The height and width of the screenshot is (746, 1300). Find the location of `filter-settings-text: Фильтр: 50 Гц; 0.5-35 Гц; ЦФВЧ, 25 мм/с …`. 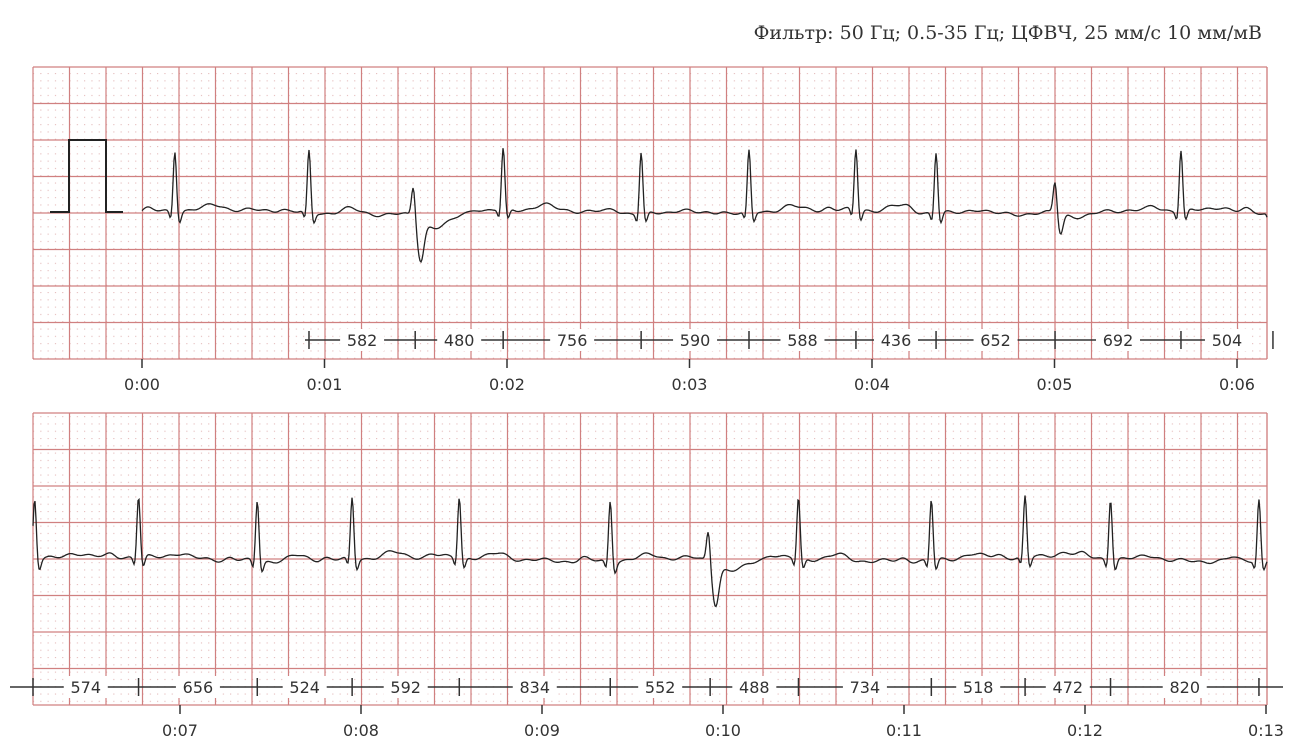

filter-settings-text: Фильтр: 50 Гц; 0.5-35 Гц; ЦФВЧ, 25 мм/с … is located at coordinates (1008, 33).